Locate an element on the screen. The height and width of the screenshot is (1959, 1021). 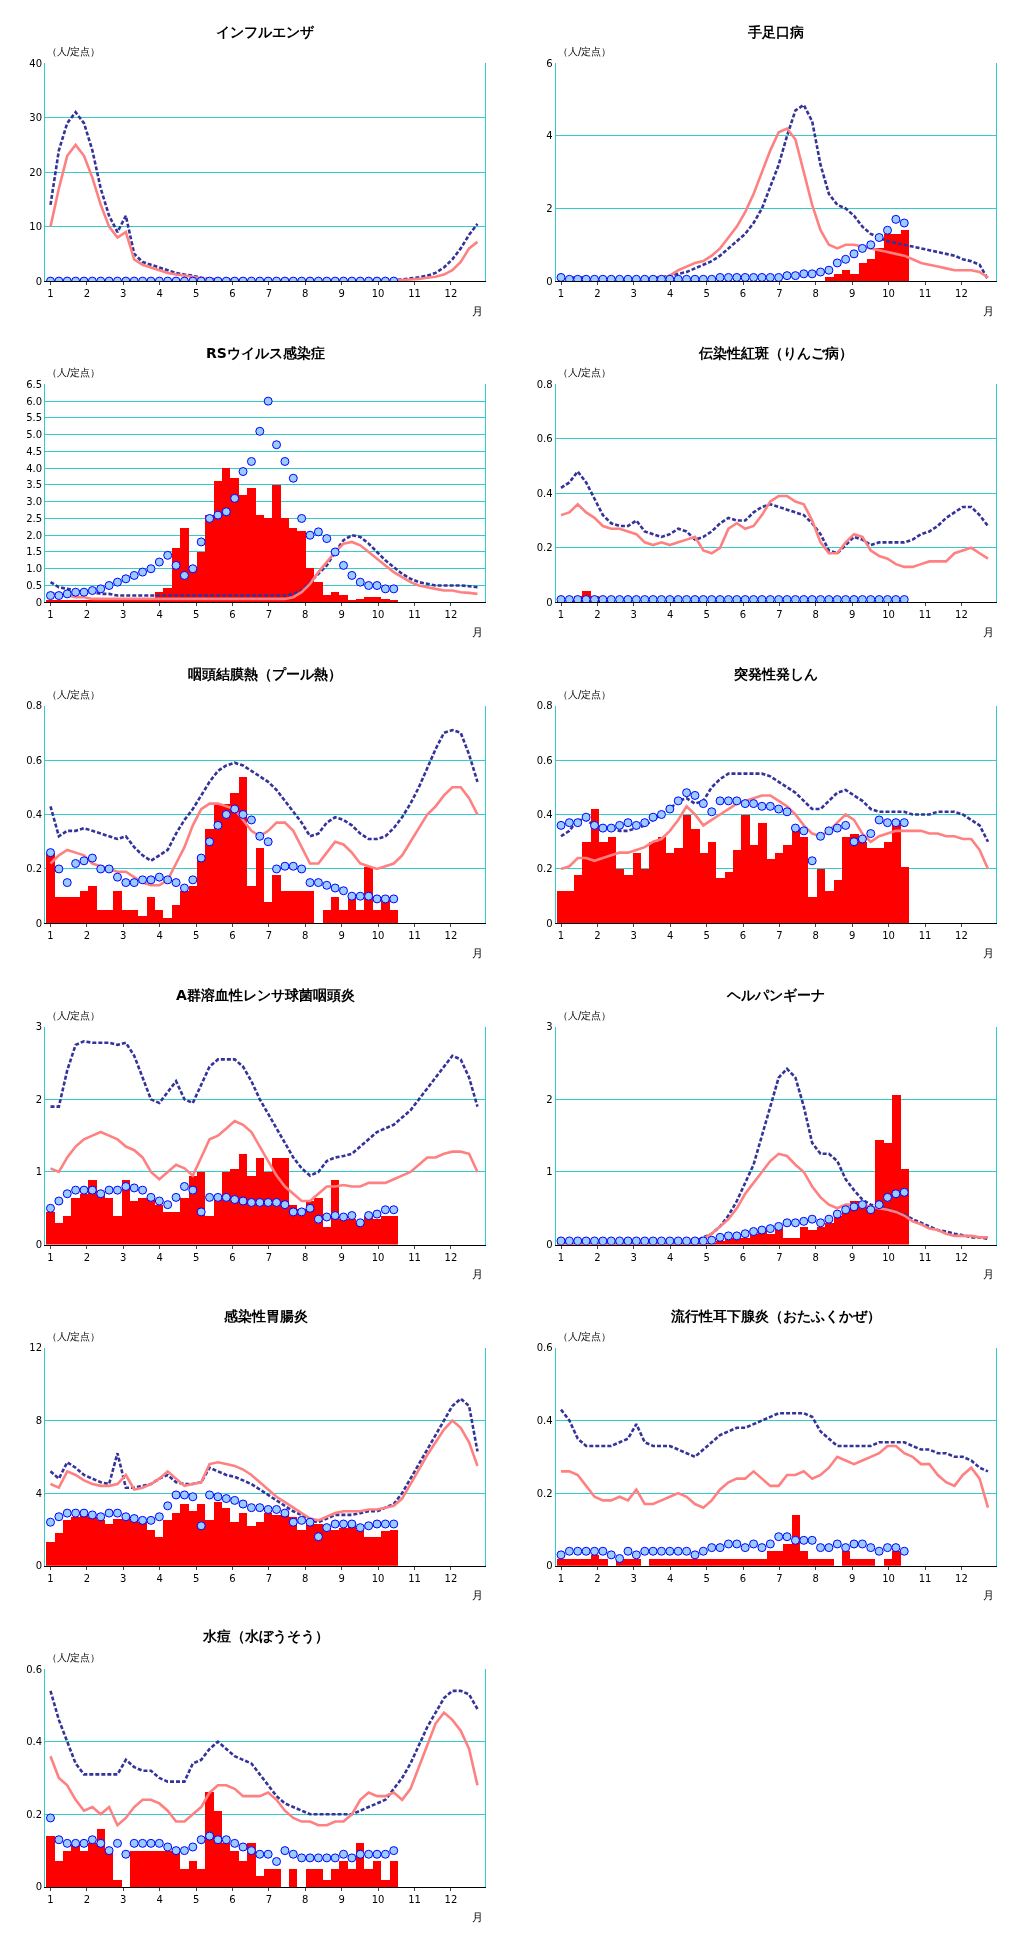
y-tick-label: 3 is located at coordinates (549, 1027).